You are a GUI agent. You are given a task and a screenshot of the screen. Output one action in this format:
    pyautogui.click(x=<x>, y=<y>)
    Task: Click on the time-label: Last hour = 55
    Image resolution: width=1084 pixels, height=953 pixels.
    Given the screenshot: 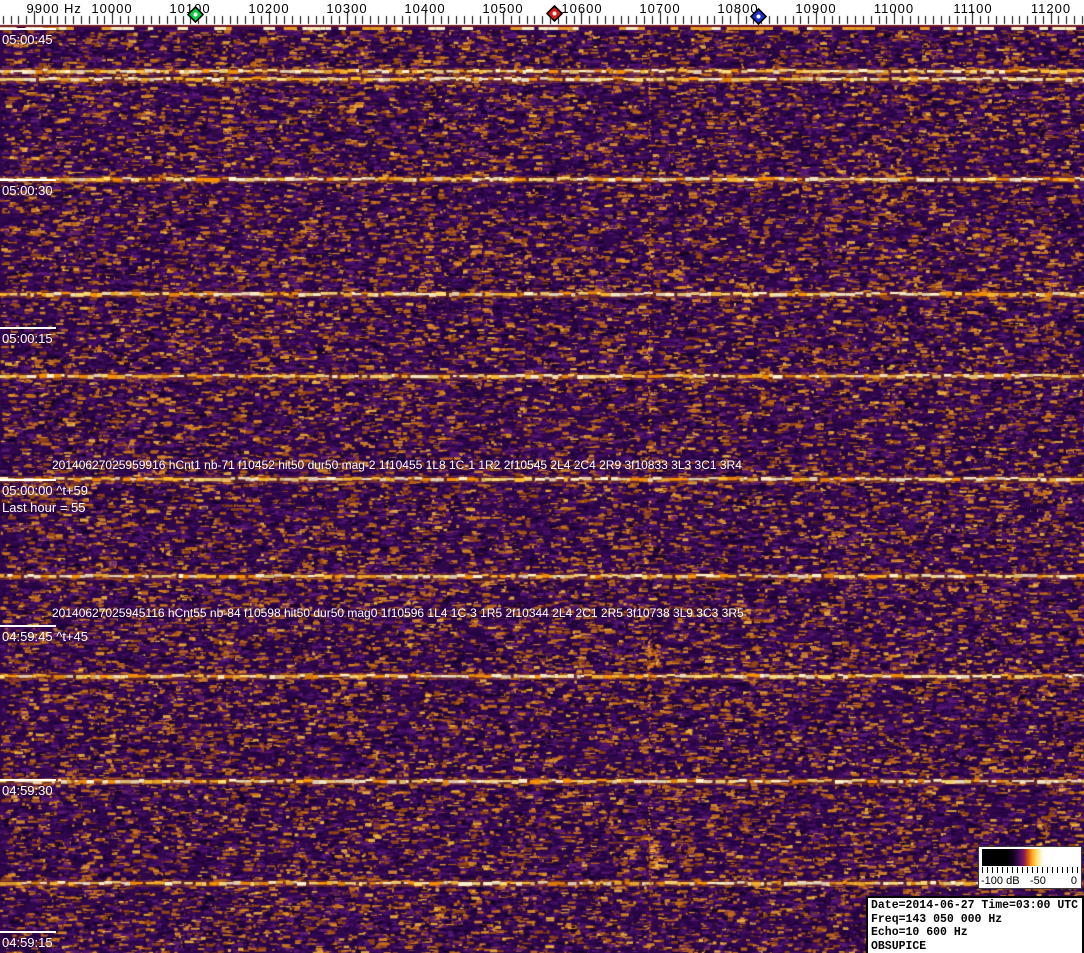 What is the action you would take?
    pyautogui.click(x=44, y=507)
    